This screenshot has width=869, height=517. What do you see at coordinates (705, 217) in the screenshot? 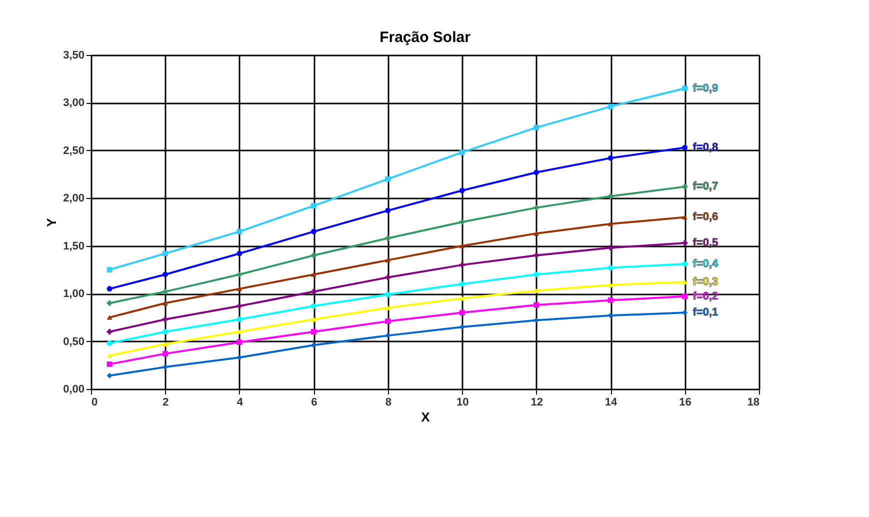
I see `series-label: f=0,6` at bounding box center [705, 217].